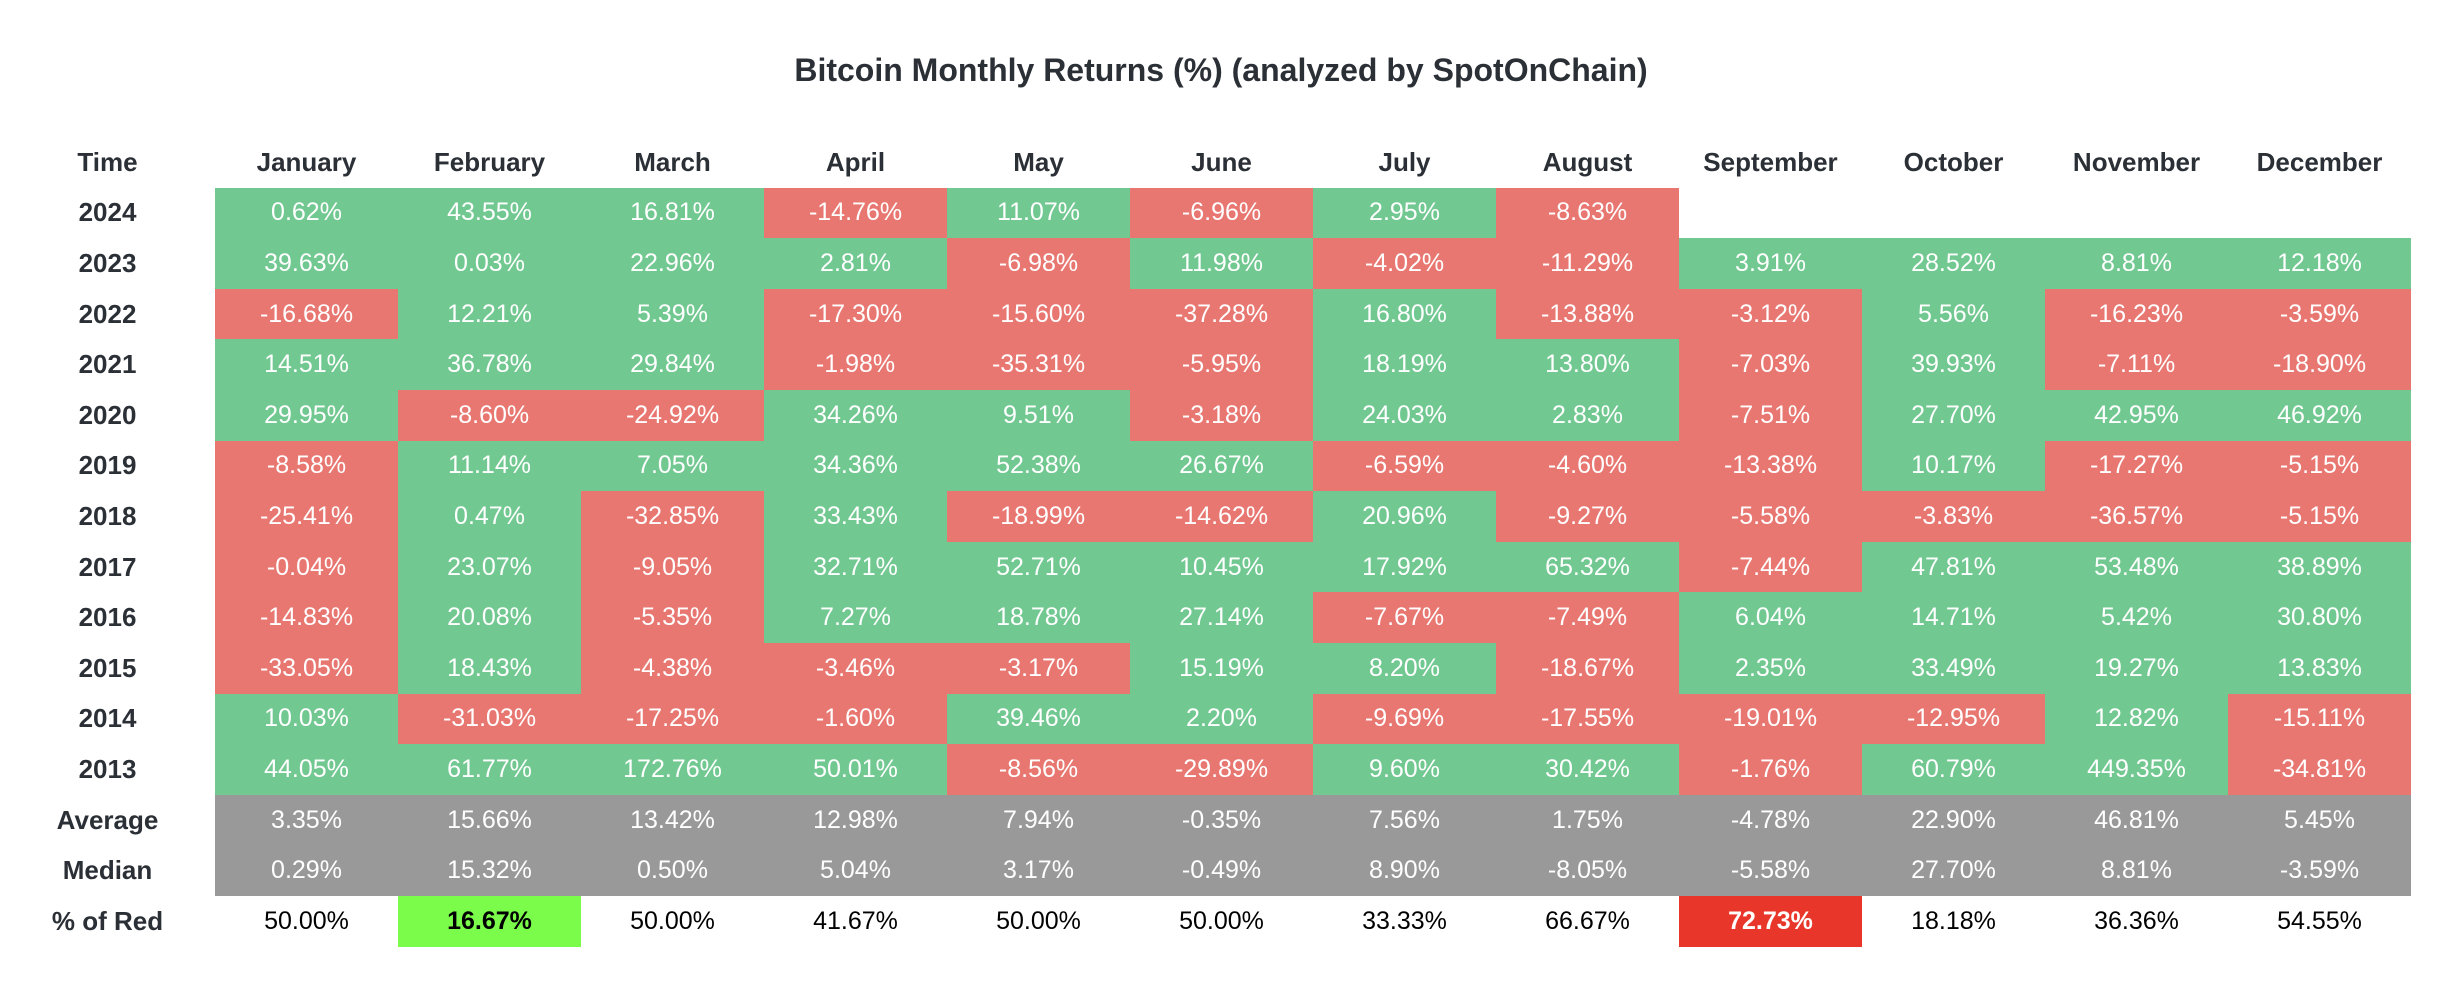 This screenshot has height=990, width=2442. I want to click on heatmap-cell: -1.76%, so click(1770, 769).